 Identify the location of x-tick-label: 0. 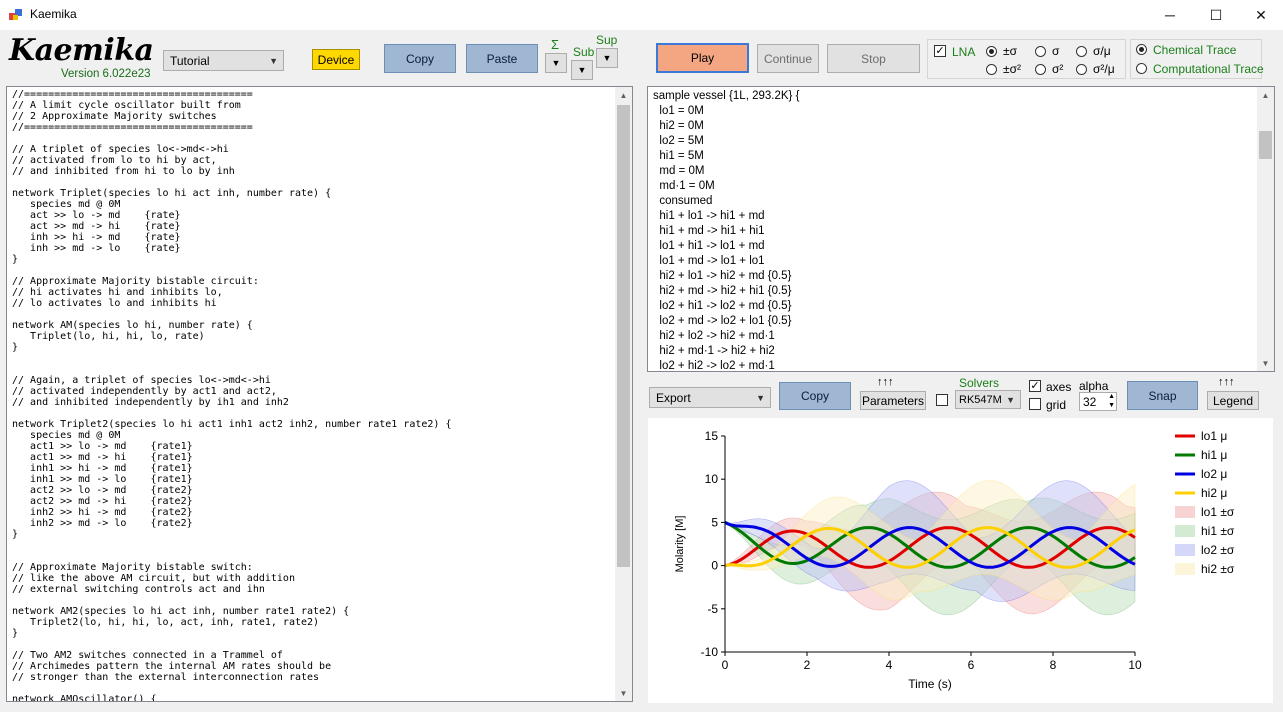
(725, 665).